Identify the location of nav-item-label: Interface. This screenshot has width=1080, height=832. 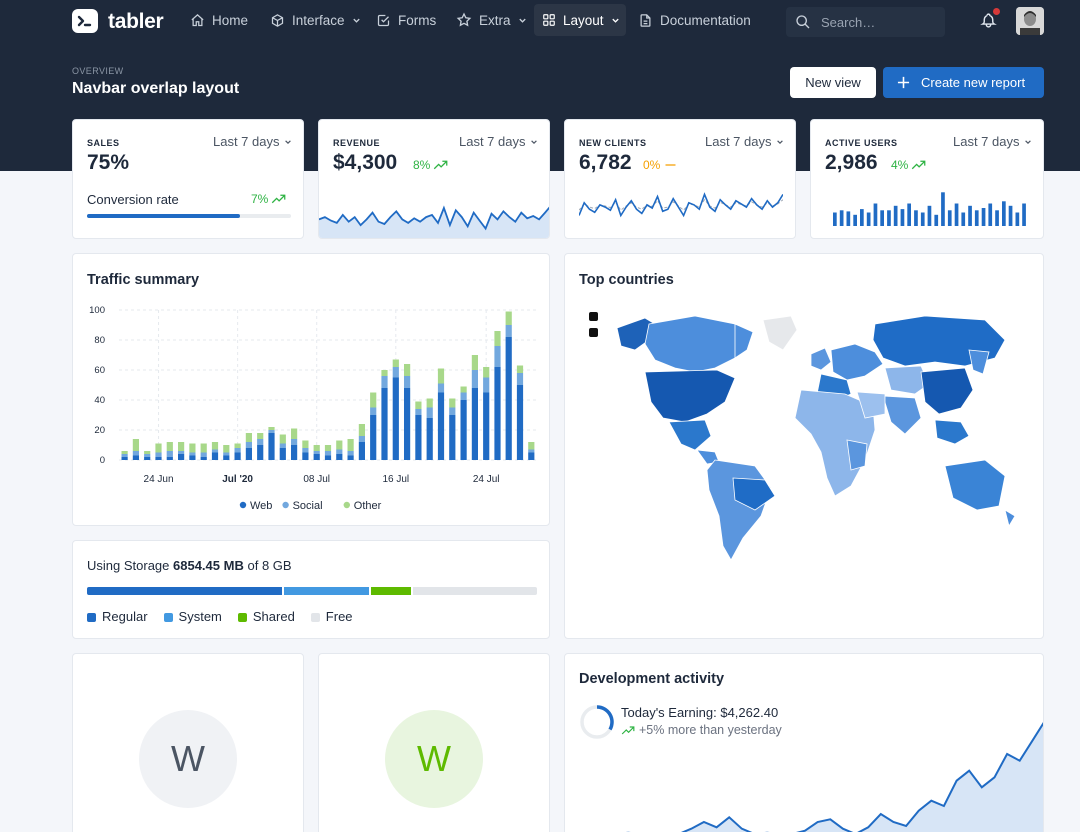
(318, 20).